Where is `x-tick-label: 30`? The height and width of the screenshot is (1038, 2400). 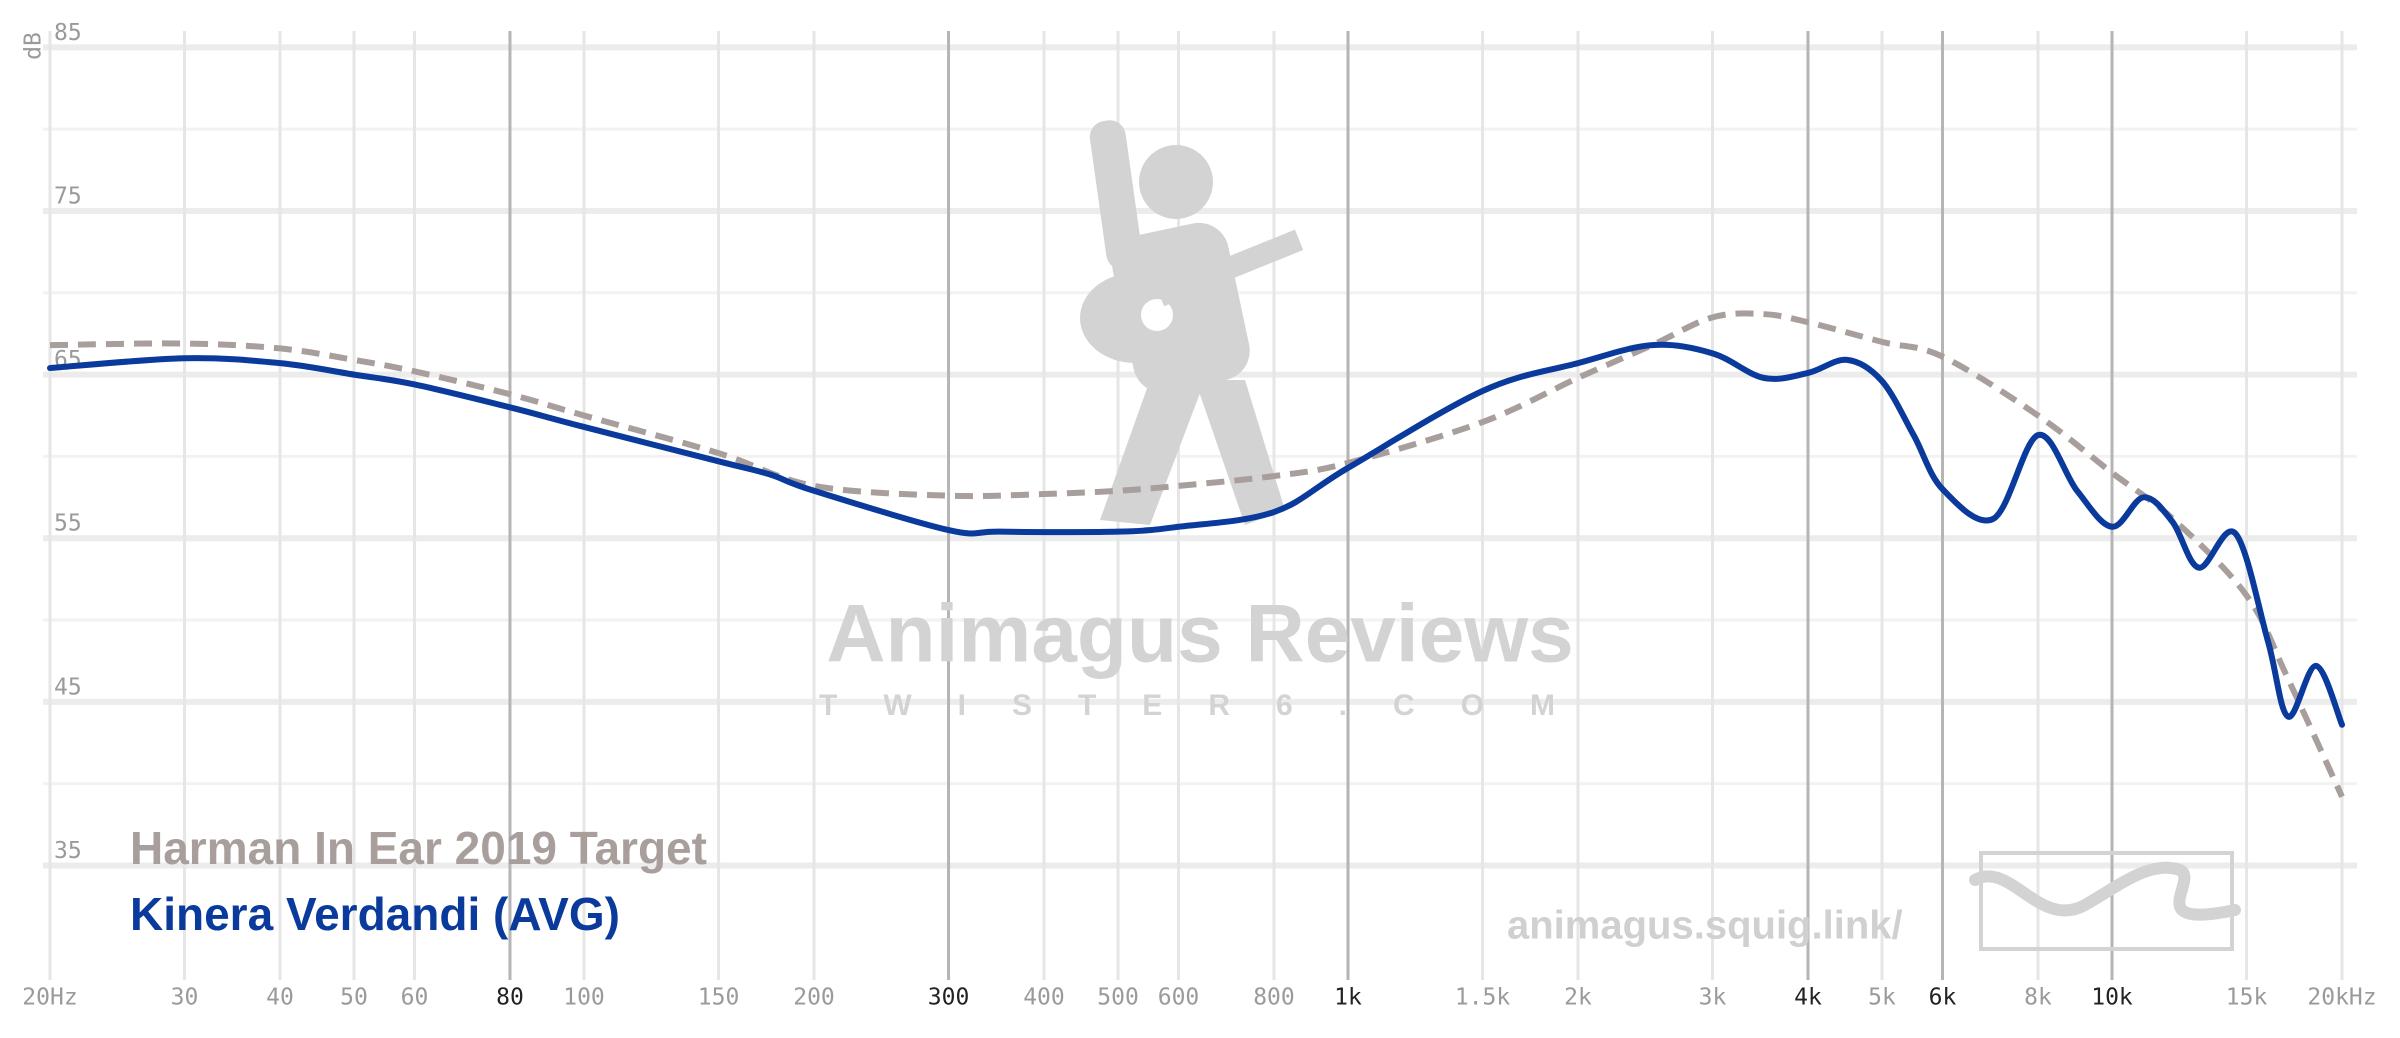 x-tick-label: 30 is located at coordinates (185, 998).